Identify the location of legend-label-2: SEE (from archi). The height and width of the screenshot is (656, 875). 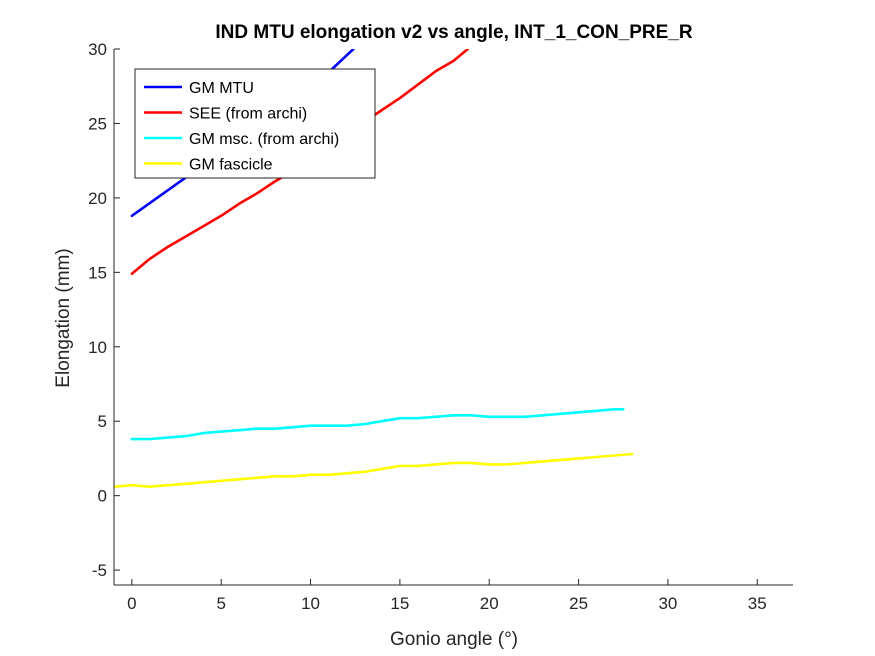
(248, 114).